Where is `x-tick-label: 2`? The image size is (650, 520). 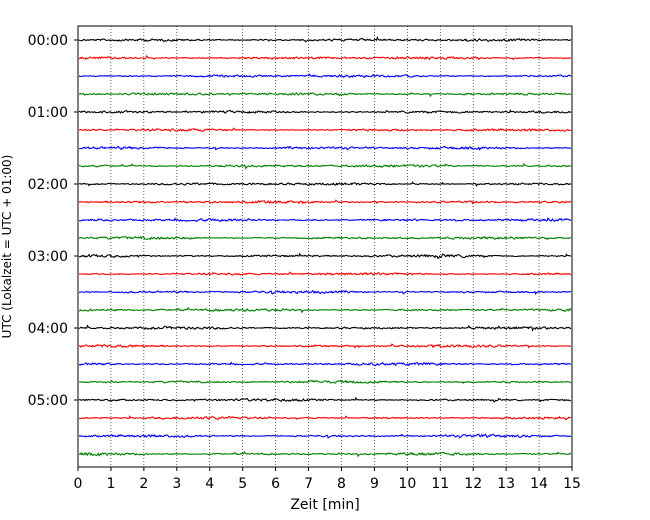
x-tick-label: 2 is located at coordinates (143, 484).